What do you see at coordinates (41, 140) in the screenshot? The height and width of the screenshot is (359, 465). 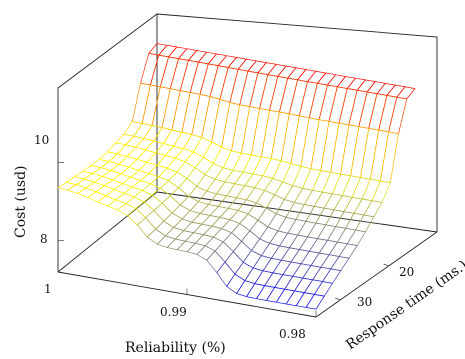 I see `z-tick-label-10: 10` at bounding box center [41, 140].